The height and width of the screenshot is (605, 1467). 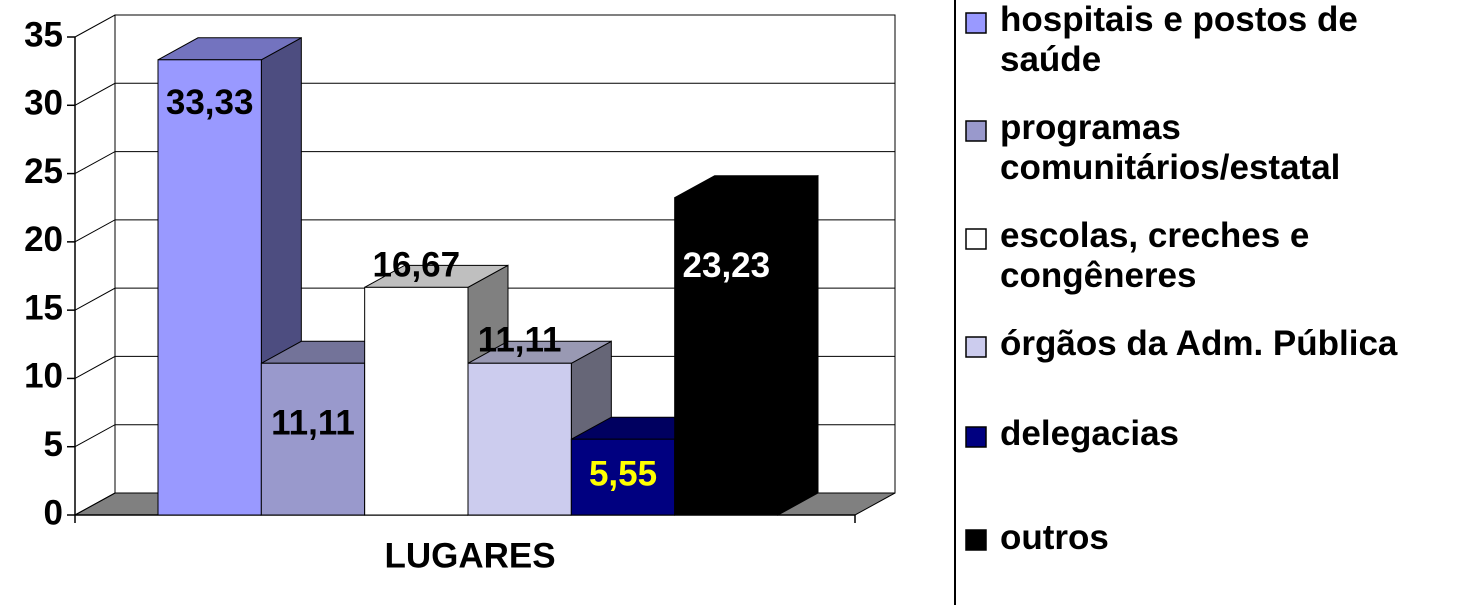 What do you see at coordinates (623, 473) in the screenshot?
I see `value-label: 5,55` at bounding box center [623, 473].